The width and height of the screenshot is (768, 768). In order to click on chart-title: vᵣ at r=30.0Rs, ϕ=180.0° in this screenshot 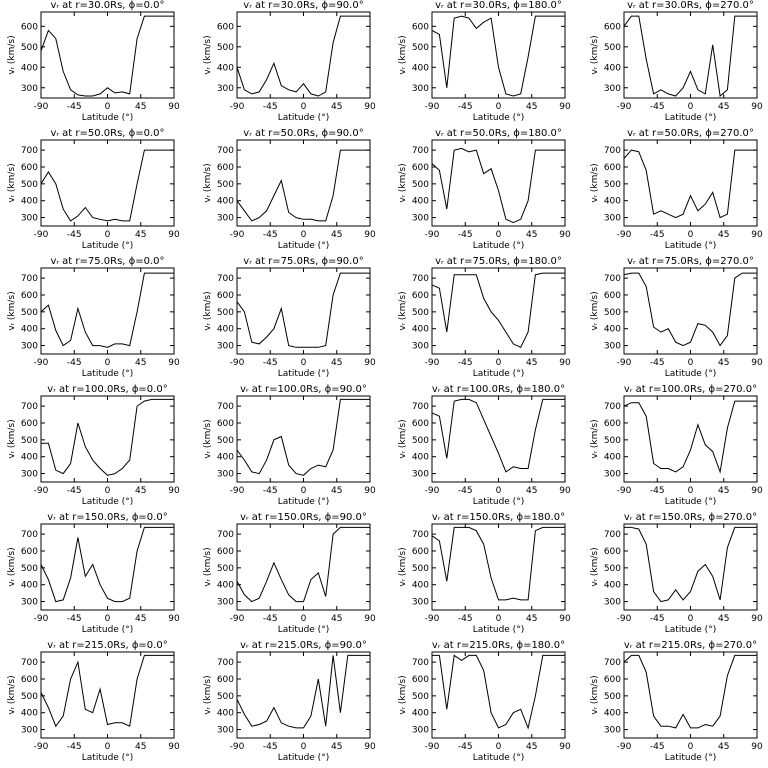, I will do `click(498, 5)`.